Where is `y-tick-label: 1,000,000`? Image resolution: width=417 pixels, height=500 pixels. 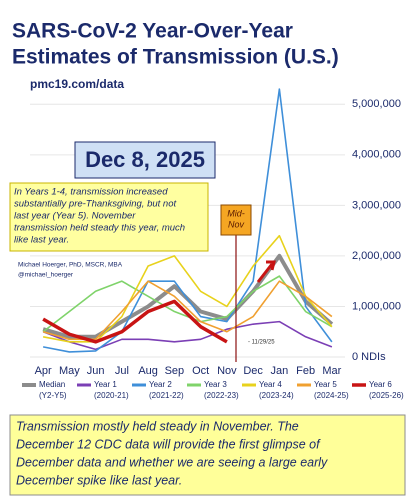
y-tick-label: 1,000,000 is located at coordinates (376, 306).